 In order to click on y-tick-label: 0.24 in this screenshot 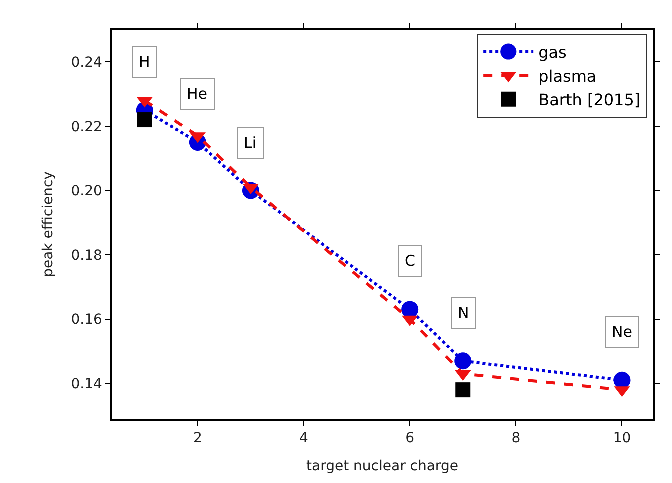, I will do `click(87, 63)`.